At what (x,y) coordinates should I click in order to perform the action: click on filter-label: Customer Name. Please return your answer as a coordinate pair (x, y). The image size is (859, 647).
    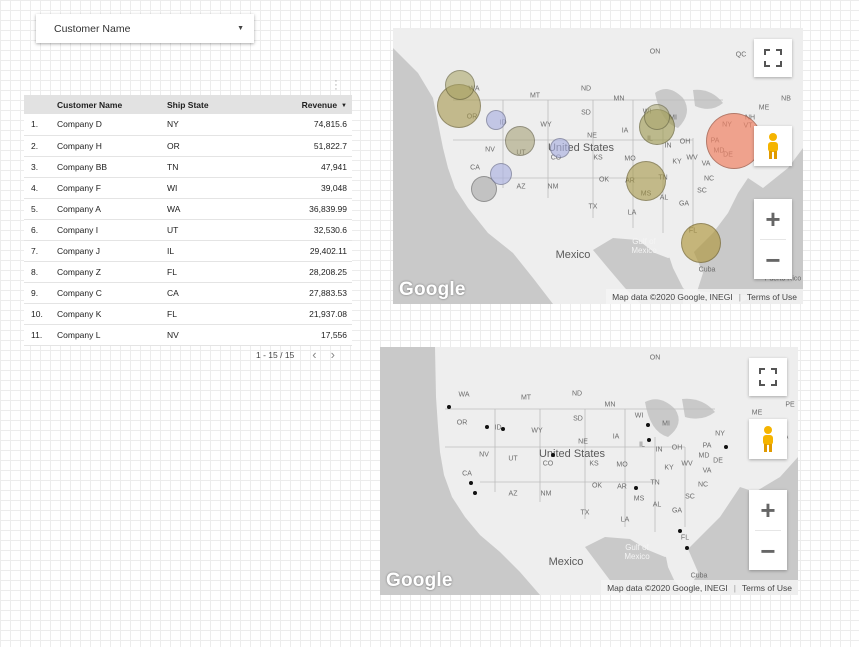
    Looking at the image, I should click on (92, 28).